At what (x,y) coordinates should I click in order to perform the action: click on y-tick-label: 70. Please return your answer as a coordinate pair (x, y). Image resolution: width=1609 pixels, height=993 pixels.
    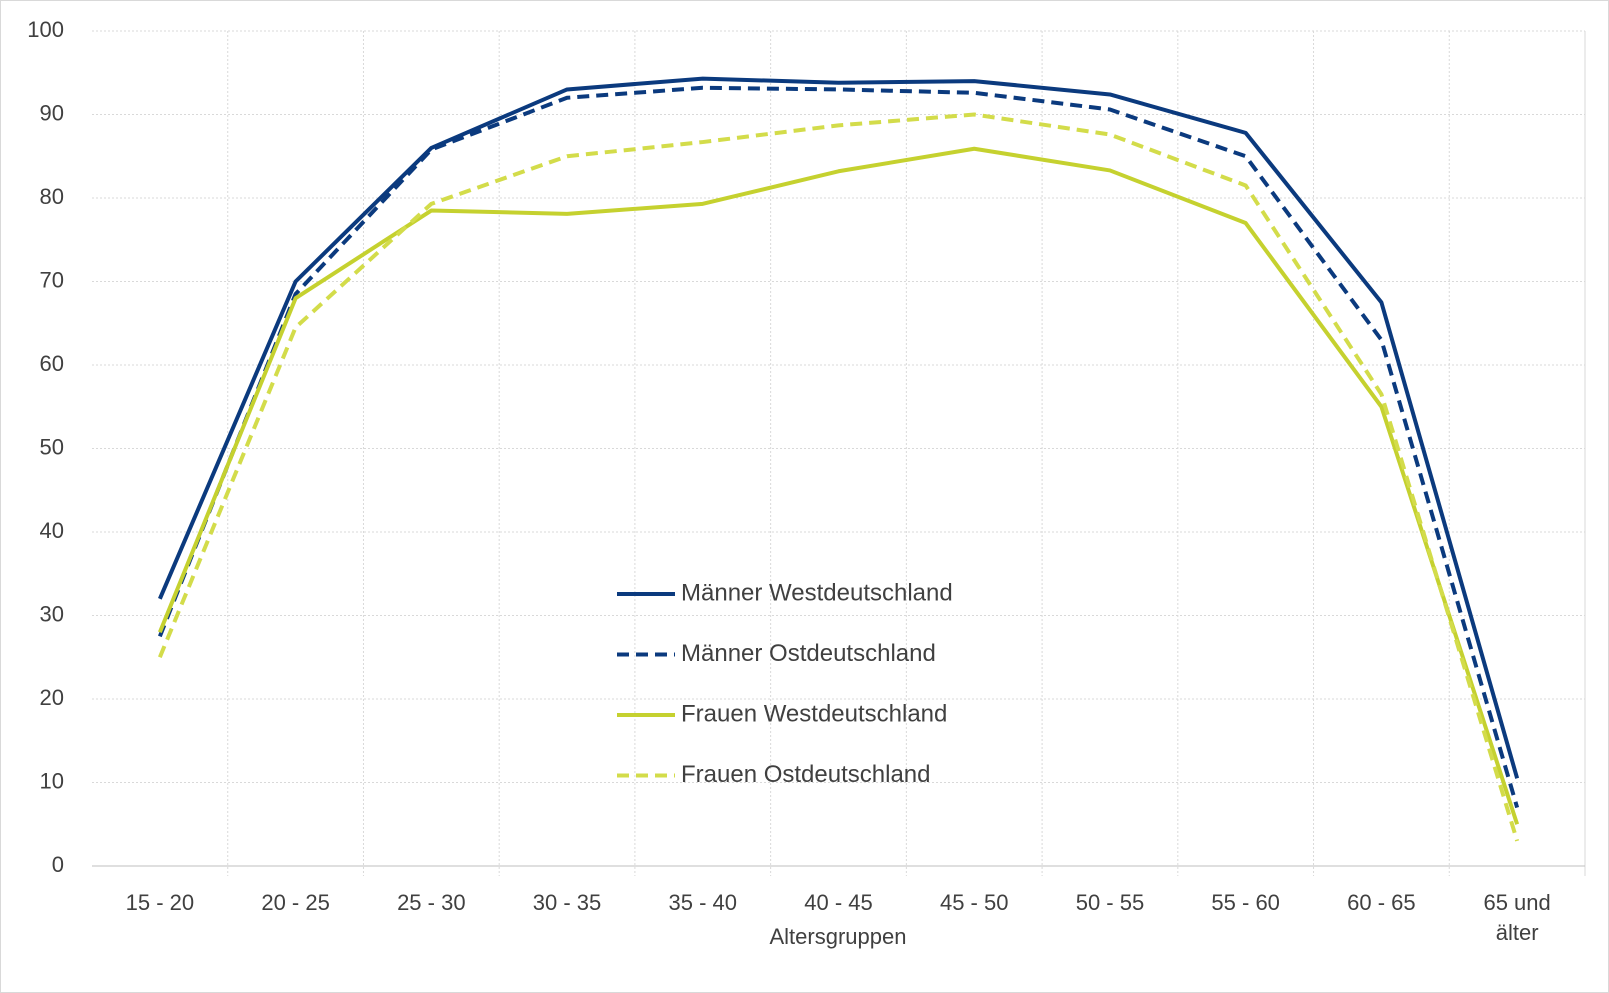
    Looking at the image, I should click on (52, 279).